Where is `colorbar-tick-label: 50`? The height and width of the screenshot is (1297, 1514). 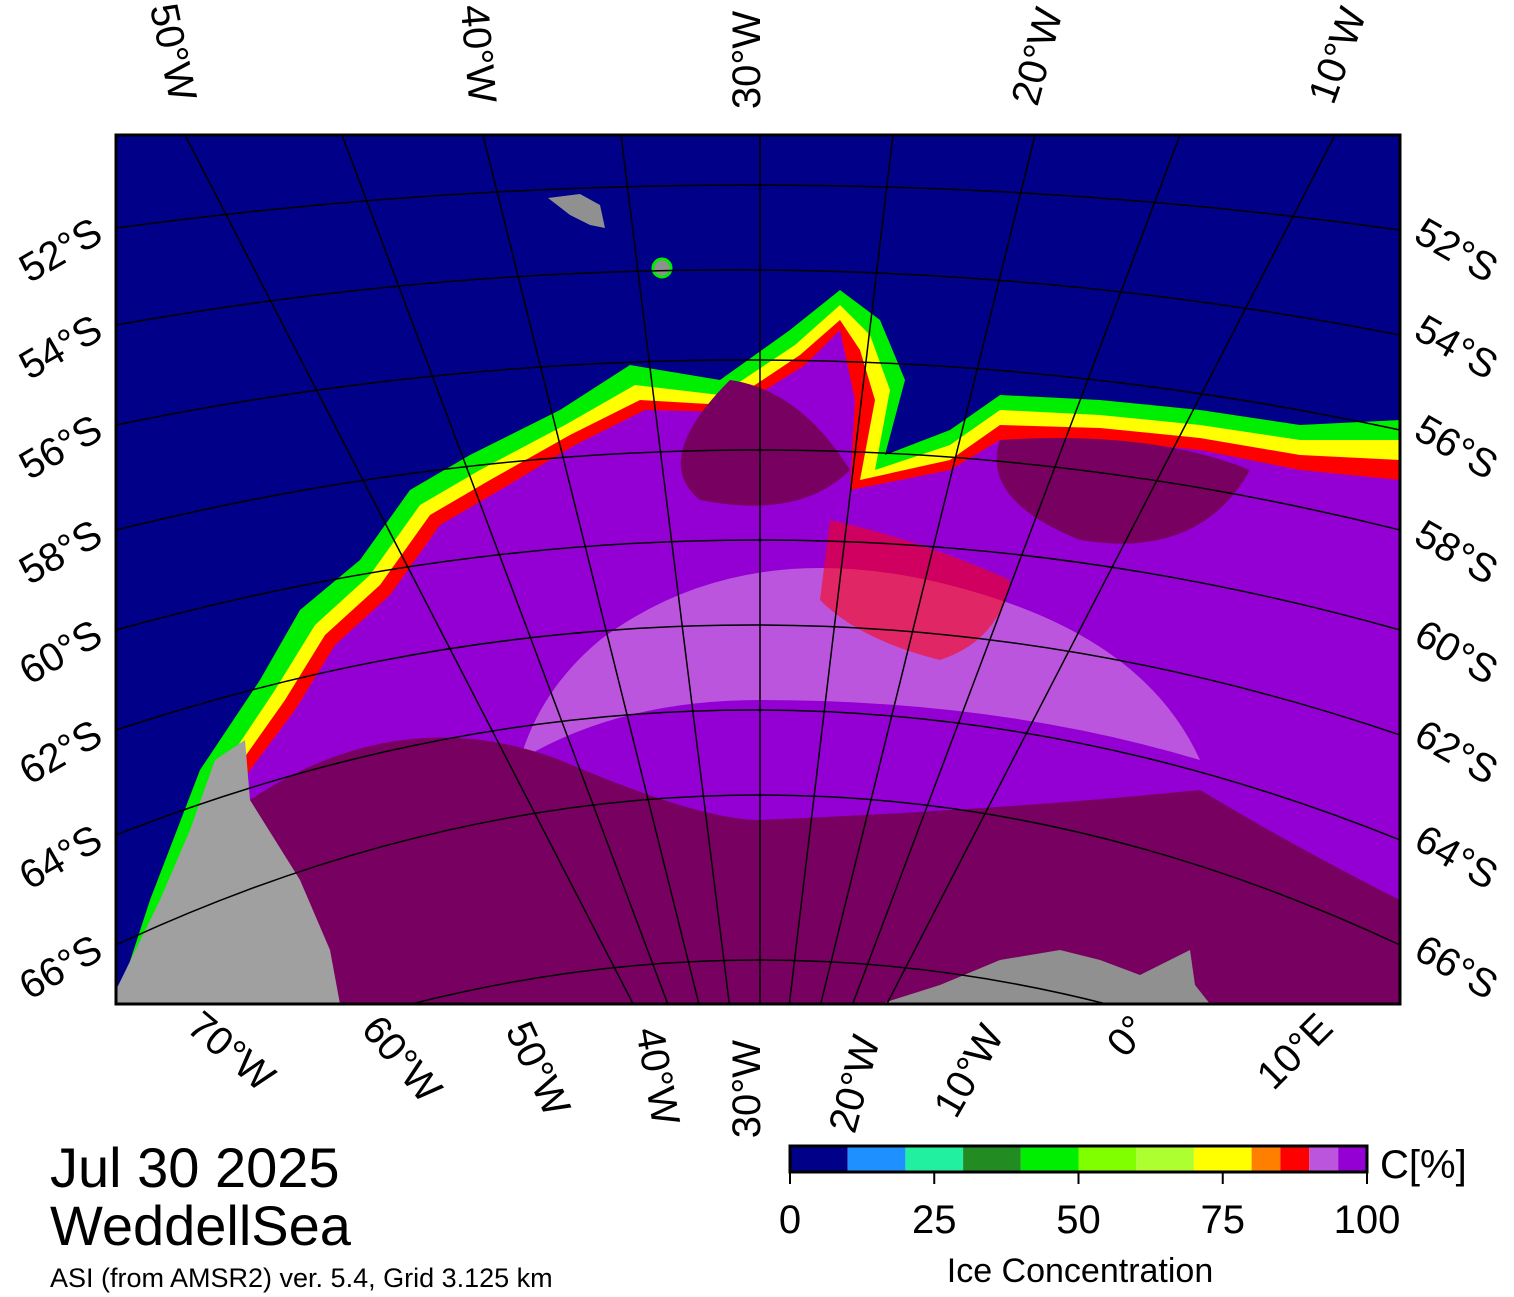 colorbar-tick-label: 50 is located at coordinates (1078, 1220).